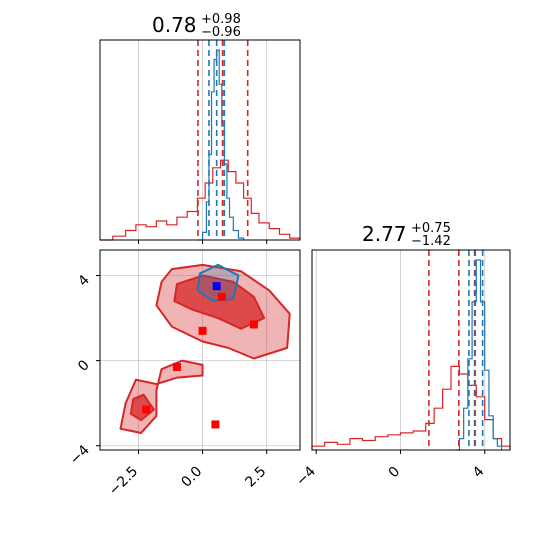 The height and width of the screenshot is (550, 550). Describe the element at coordinates (221, 19) in the screenshot. I see `title-param1-upper: +0.98` at that location.